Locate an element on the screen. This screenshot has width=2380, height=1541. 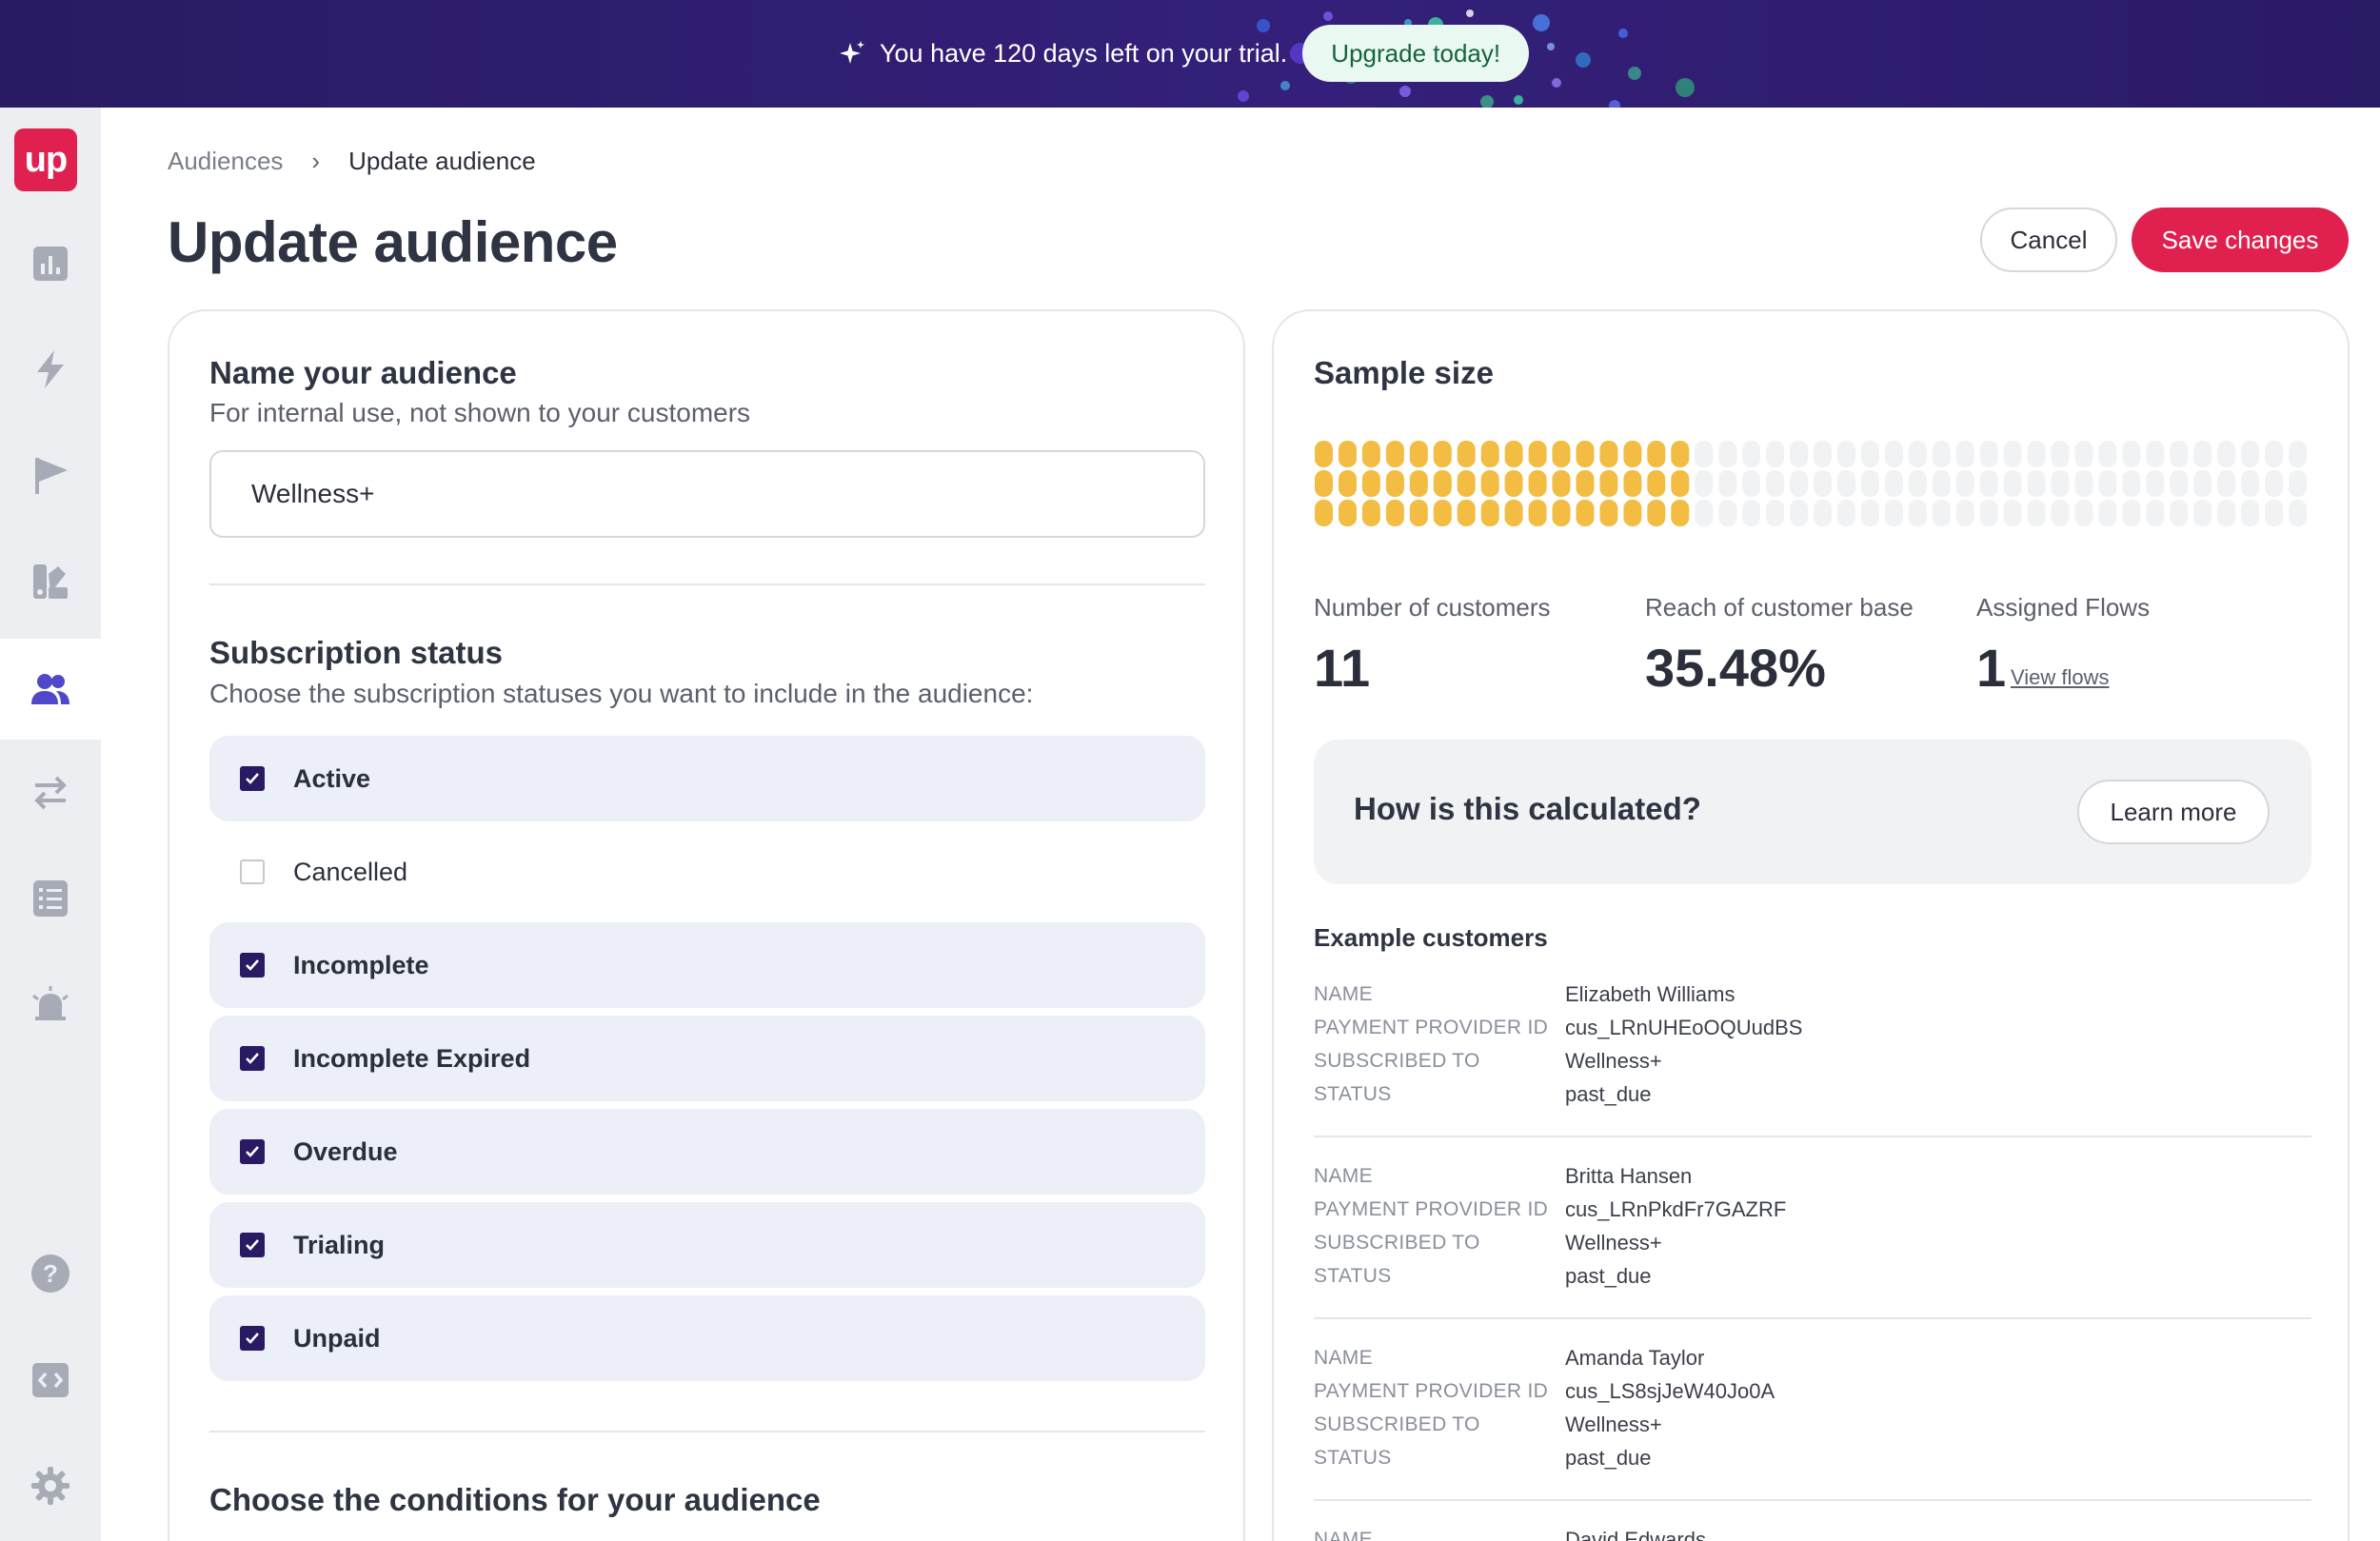
status-option-incomplete: Incomplete is located at coordinates (707, 965).